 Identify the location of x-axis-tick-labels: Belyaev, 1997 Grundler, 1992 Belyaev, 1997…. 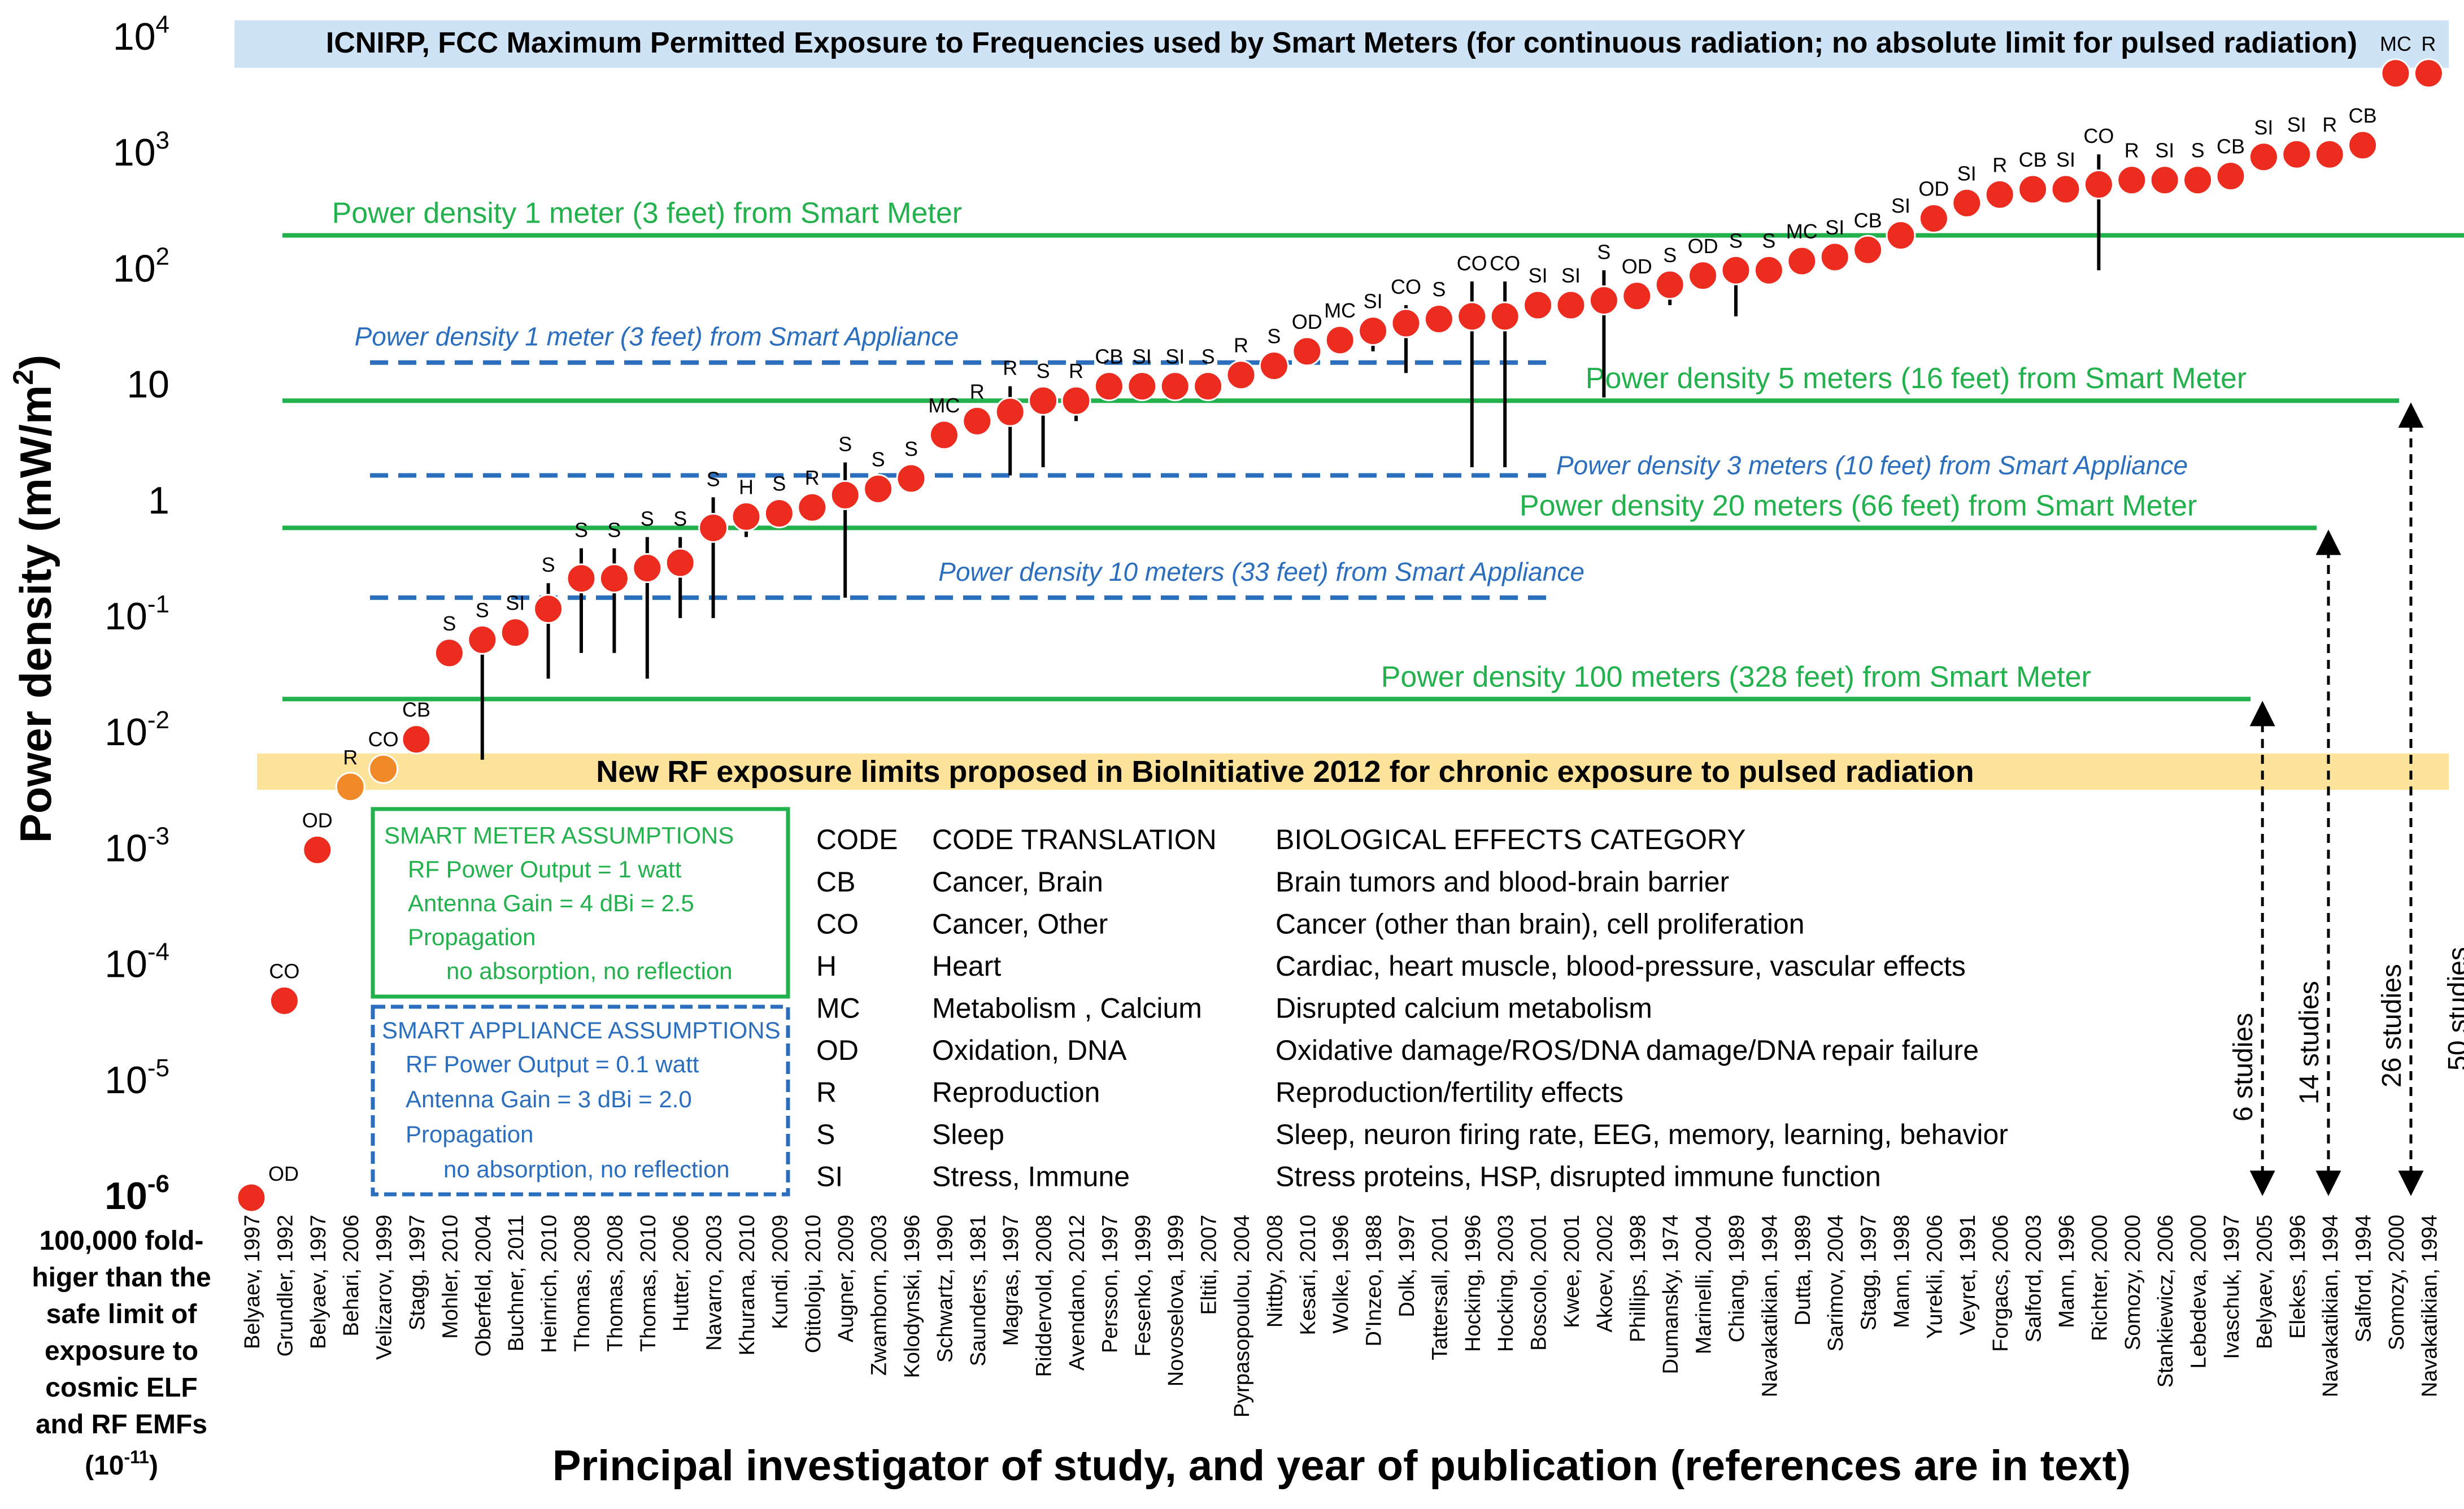
(1341, 1316).